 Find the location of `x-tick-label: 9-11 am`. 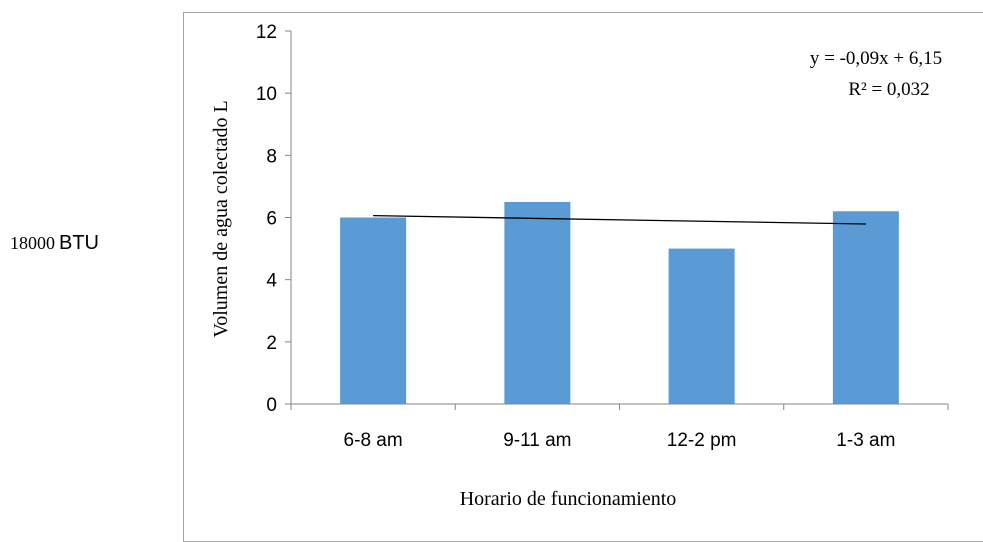

x-tick-label: 9-11 am is located at coordinates (537, 440).